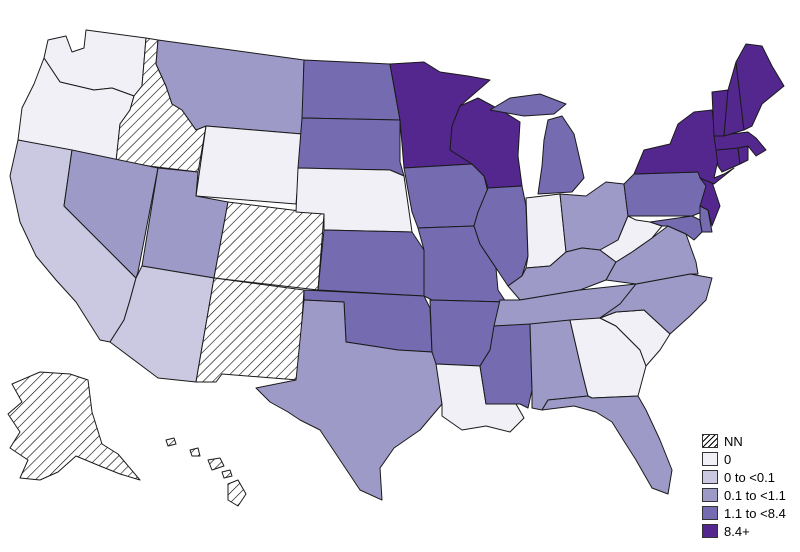 This screenshot has height=552, width=800. I want to click on legend-label: 1.1 to <8.4, so click(755, 513).